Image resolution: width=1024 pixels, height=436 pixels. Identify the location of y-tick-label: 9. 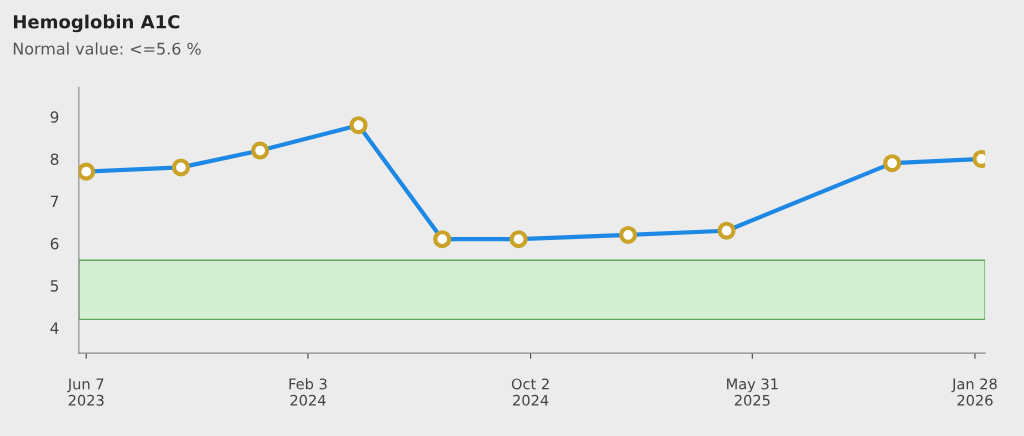
(54, 117).